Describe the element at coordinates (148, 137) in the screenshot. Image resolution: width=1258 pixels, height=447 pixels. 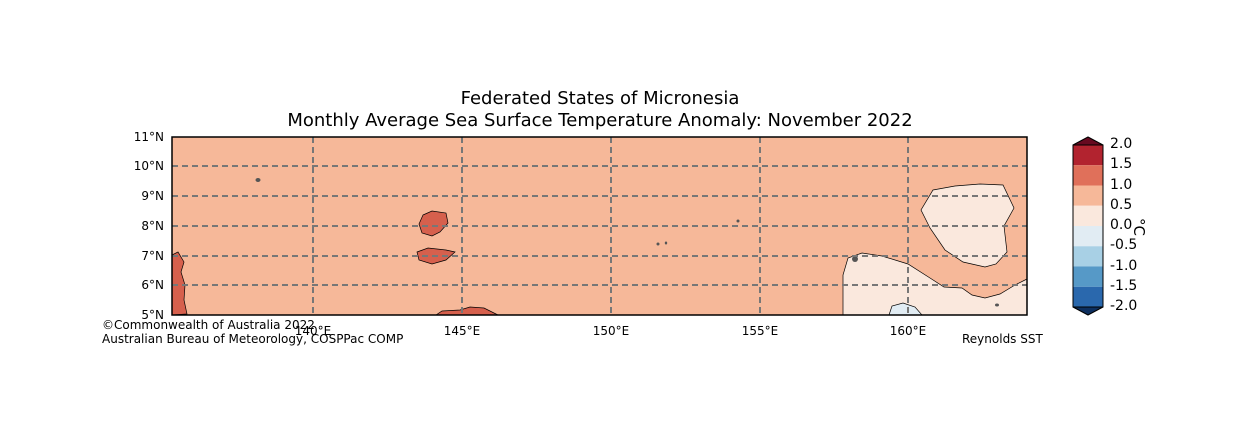
I see `lat-label: 11°N` at that location.